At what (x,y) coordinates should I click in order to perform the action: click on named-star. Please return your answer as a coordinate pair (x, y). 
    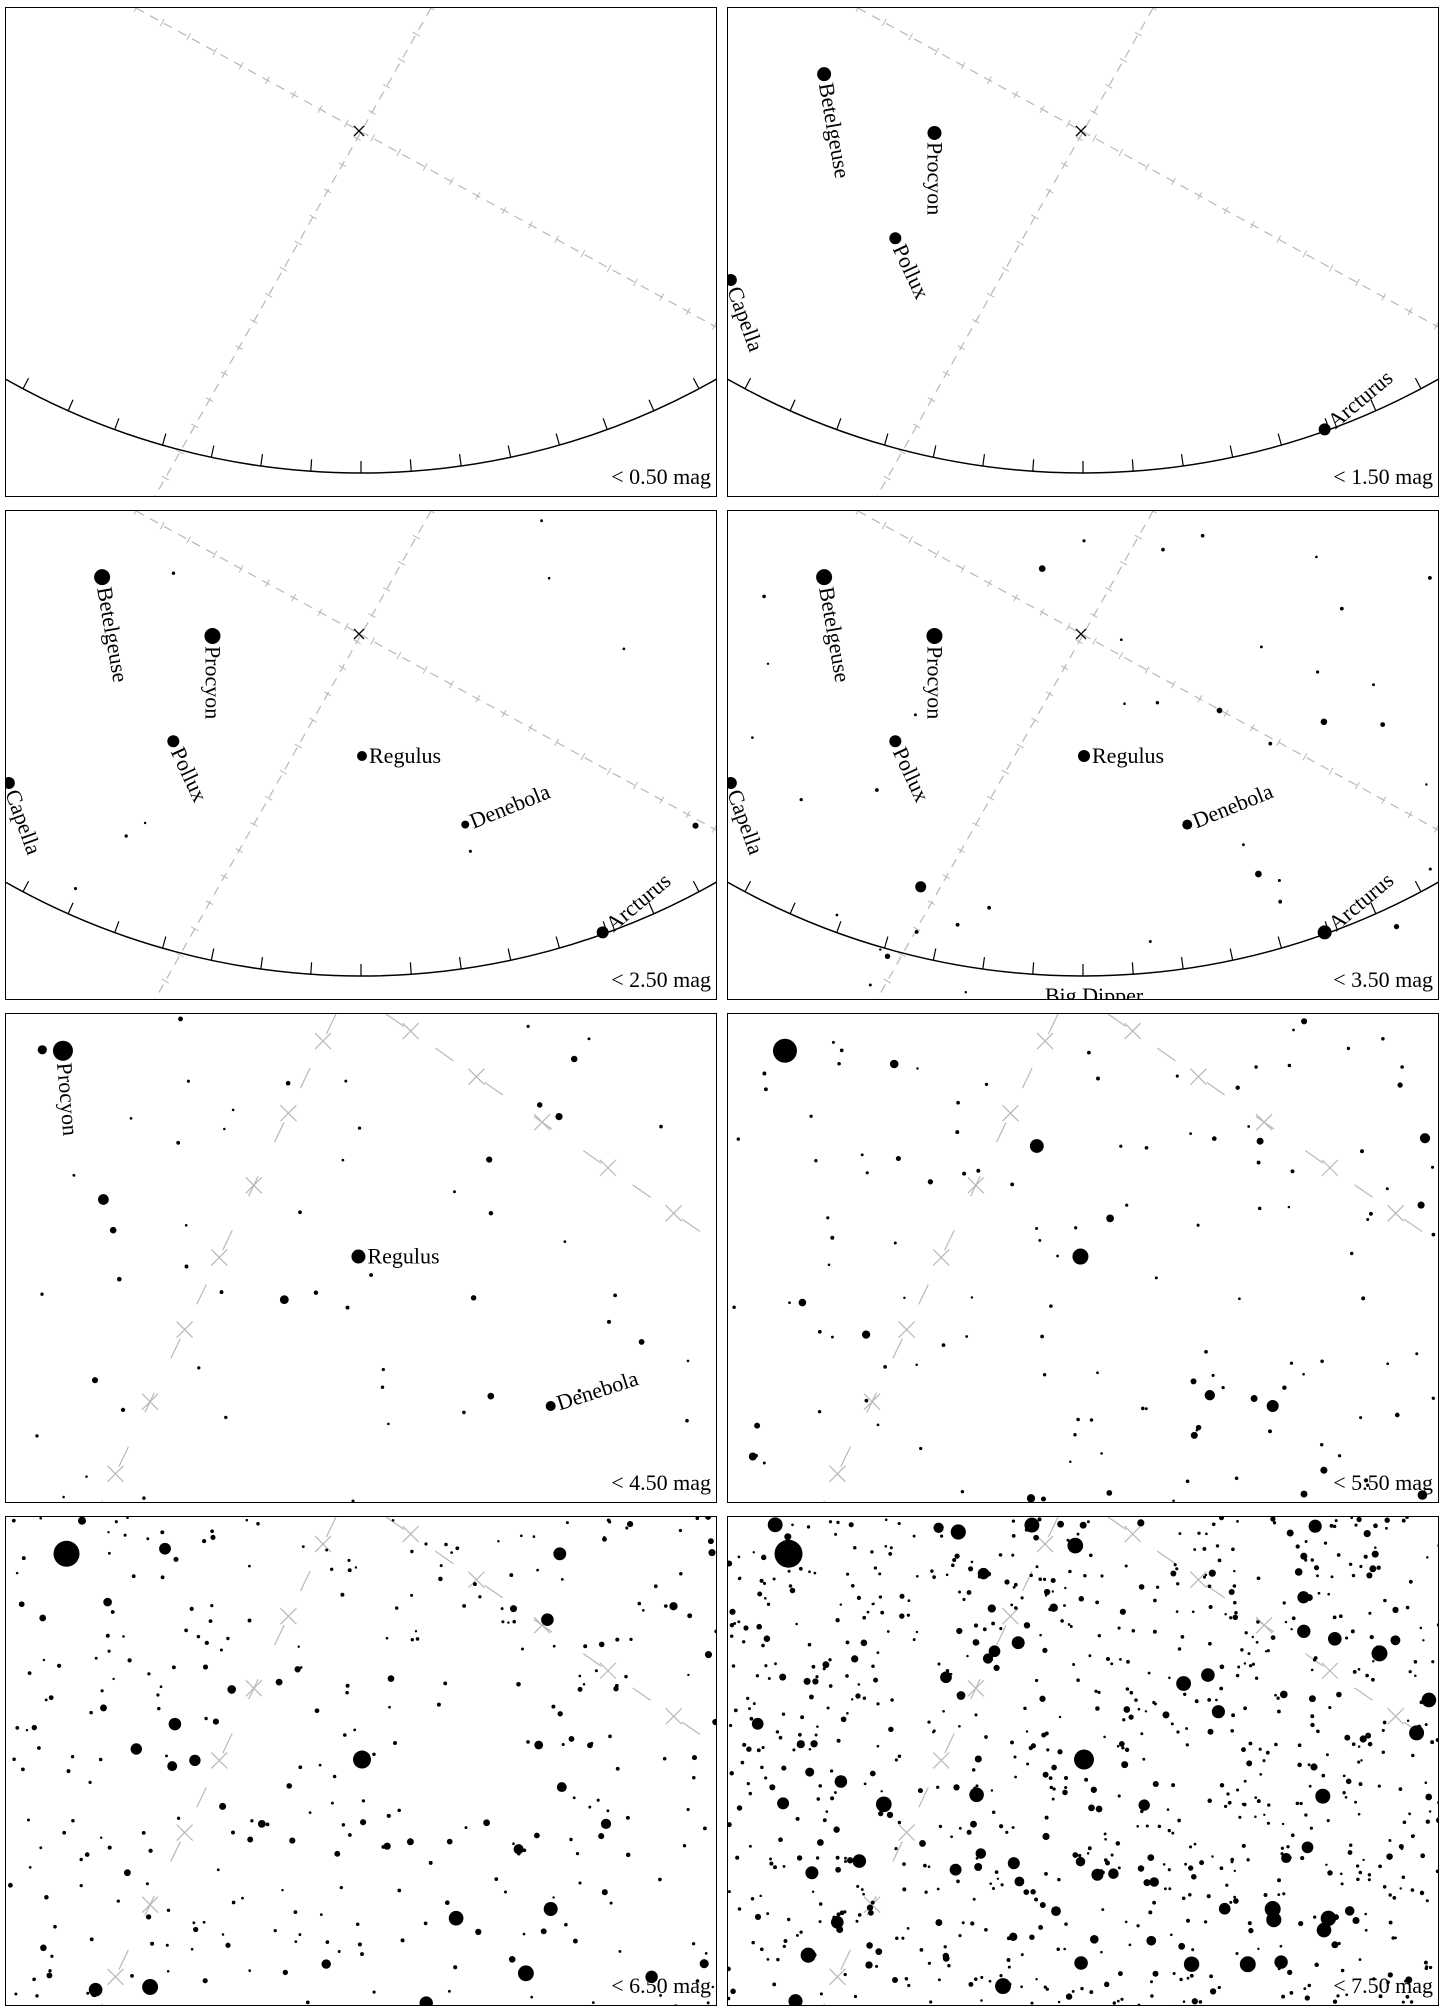
    Looking at the image, I should click on (551, 1406).